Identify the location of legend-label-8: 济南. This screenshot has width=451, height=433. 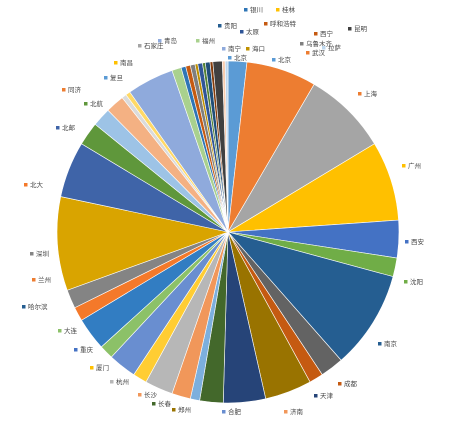
(297, 411).